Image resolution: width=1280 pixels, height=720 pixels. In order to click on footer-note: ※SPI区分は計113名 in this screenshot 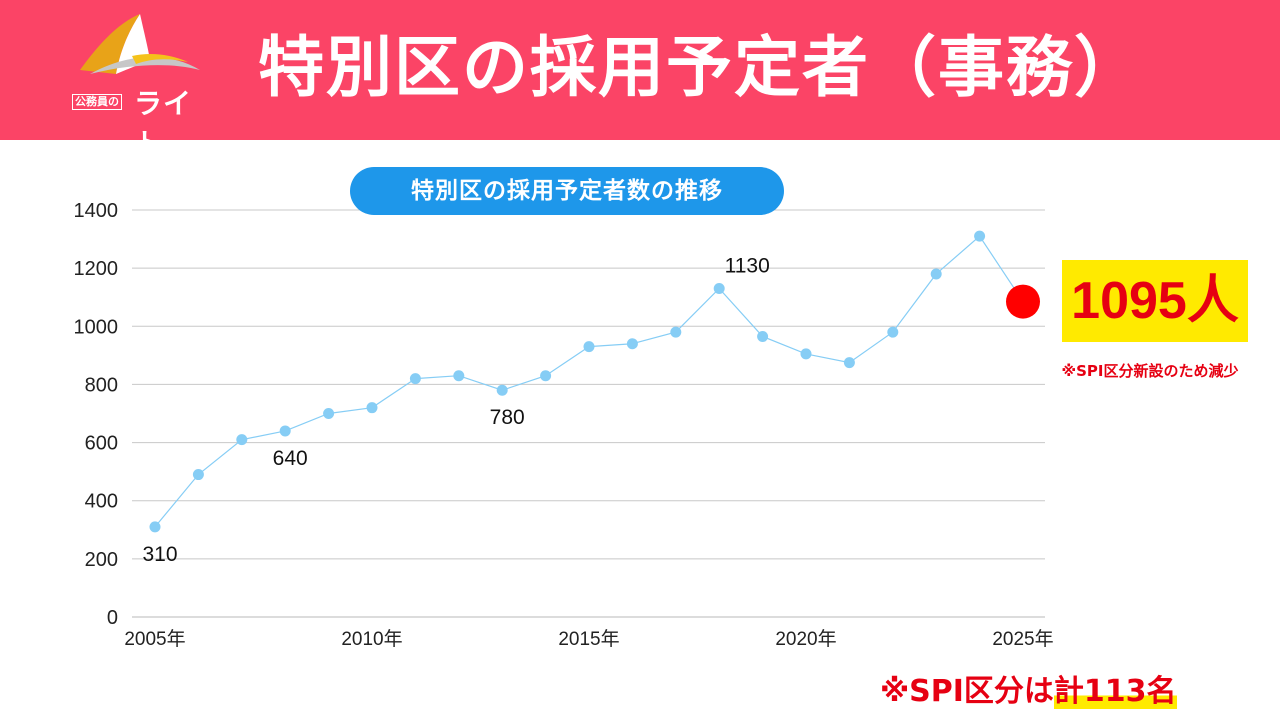, I will do `click(1075, 692)`.